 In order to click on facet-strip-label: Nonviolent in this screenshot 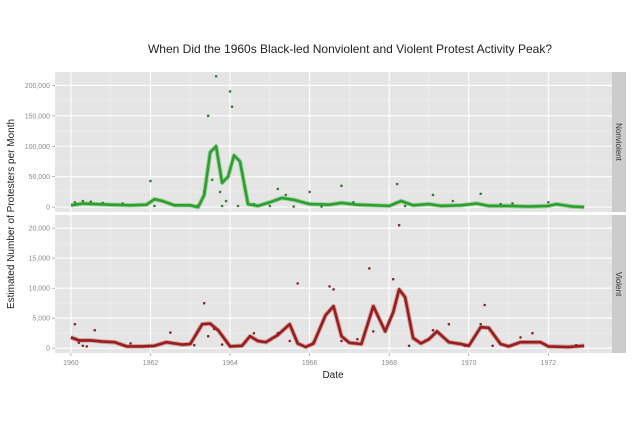, I will do `click(618, 142)`.